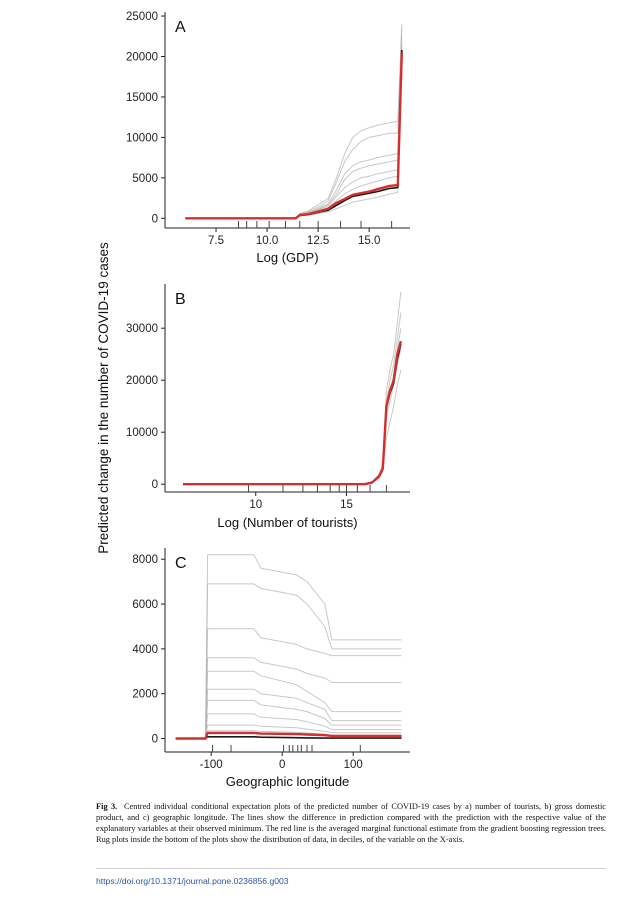 The image size is (620, 902). I want to click on panel-label: B, so click(180, 299).